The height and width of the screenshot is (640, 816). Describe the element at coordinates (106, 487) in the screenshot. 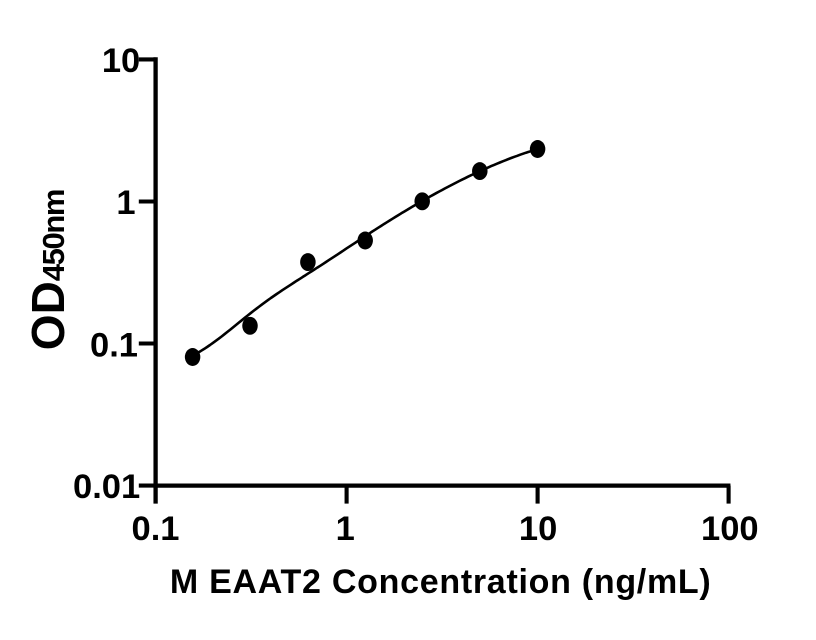

I see `svg-text: 0.01` at that location.